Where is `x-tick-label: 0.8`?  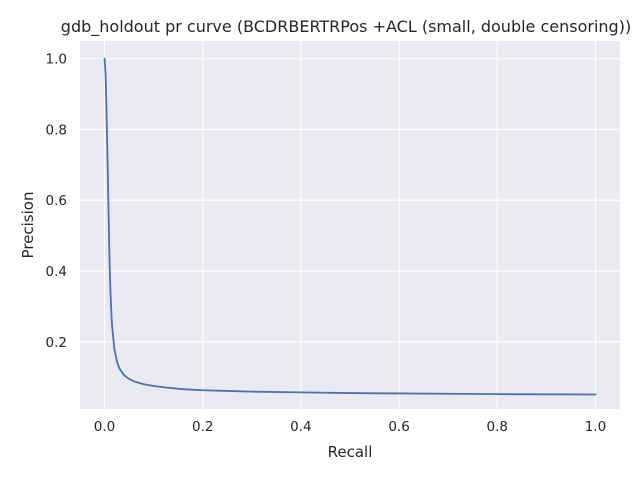 x-tick-label: 0.8 is located at coordinates (497, 427).